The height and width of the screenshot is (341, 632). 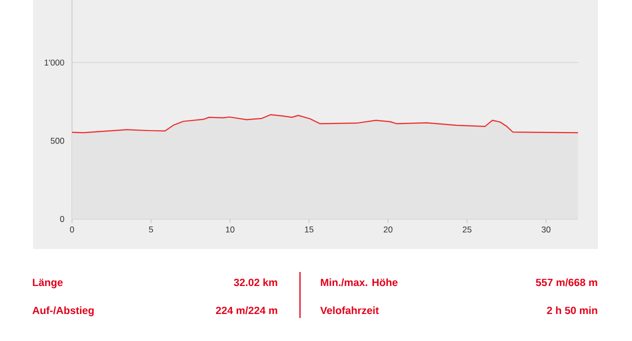 I want to click on x-tick-label: 30, so click(x=546, y=229).